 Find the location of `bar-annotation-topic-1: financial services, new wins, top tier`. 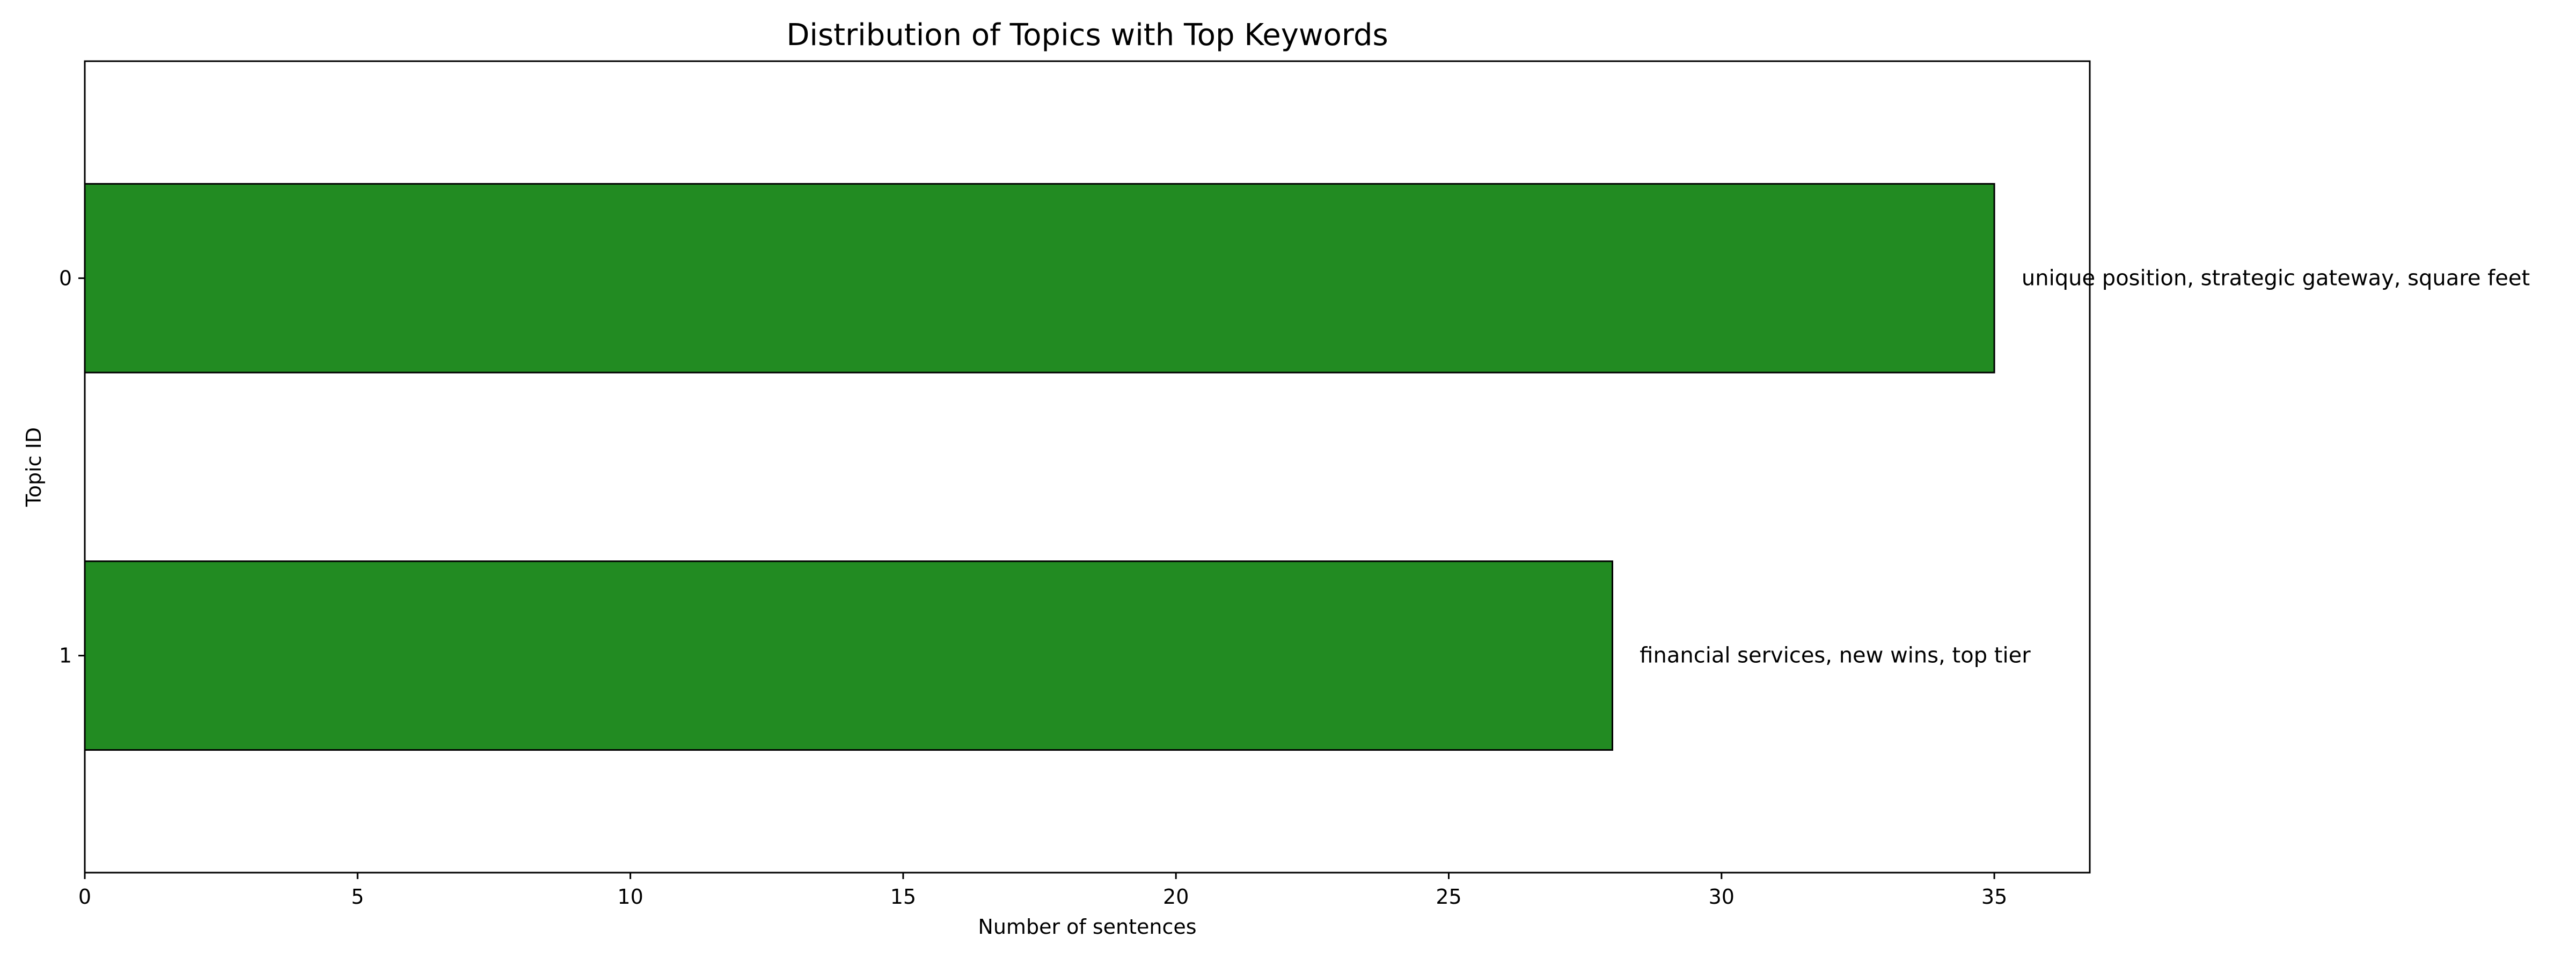

bar-annotation-topic-1: financial services, new wins, top tier is located at coordinates (1835, 655).